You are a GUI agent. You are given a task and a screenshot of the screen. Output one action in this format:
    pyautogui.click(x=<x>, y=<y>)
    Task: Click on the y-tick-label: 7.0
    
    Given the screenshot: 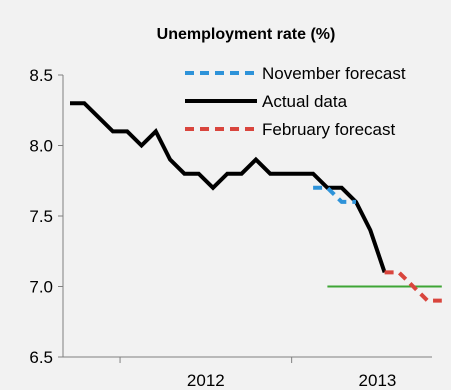 What is the action you would take?
    pyautogui.click(x=41, y=287)
    